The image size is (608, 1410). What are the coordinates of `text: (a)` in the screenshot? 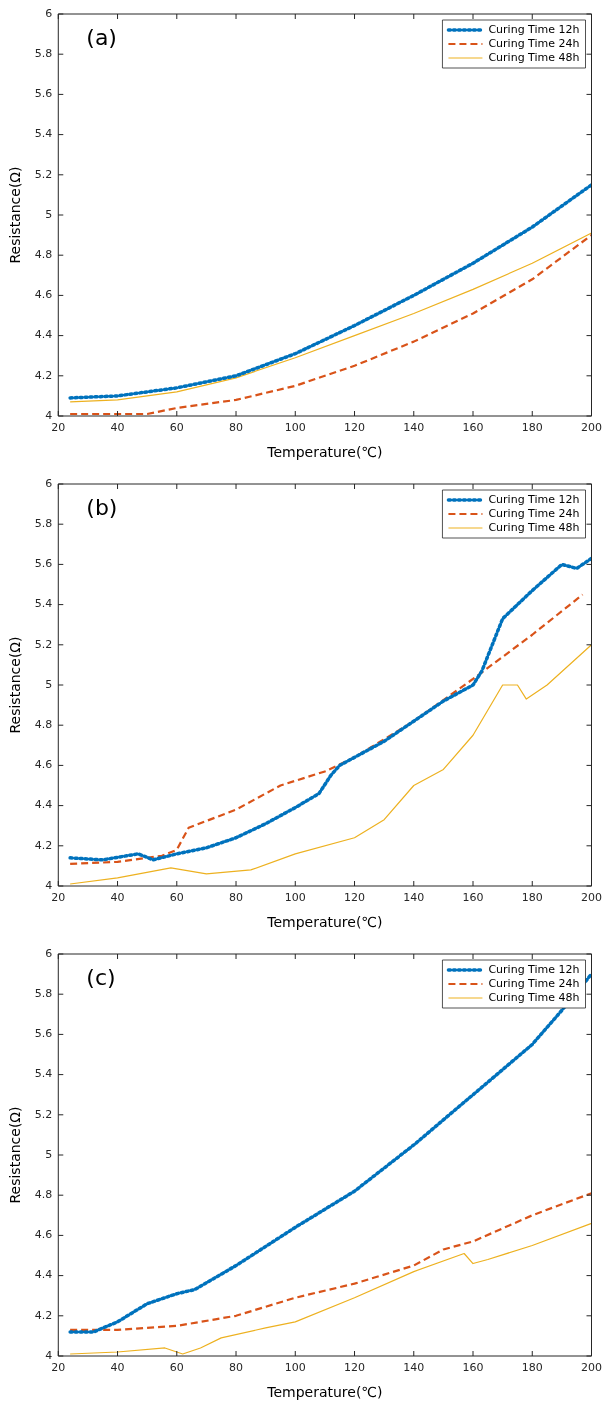 It's located at (101, 37).